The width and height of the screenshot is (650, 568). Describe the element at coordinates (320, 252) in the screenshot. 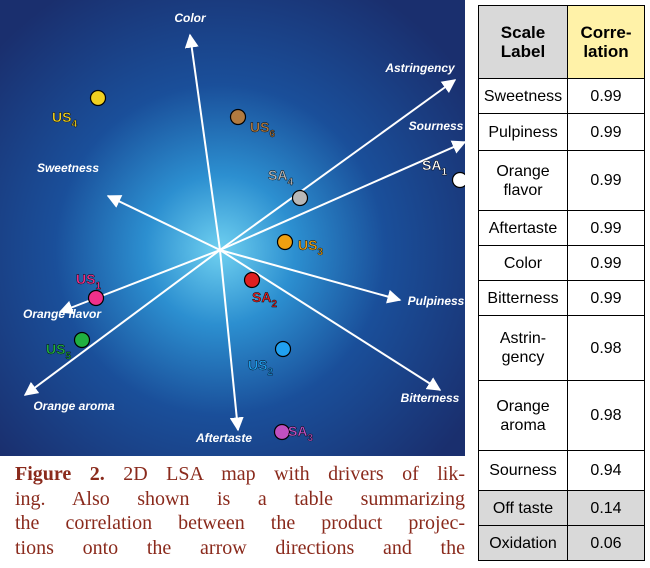

I see `point-subscript: 3` at that location.